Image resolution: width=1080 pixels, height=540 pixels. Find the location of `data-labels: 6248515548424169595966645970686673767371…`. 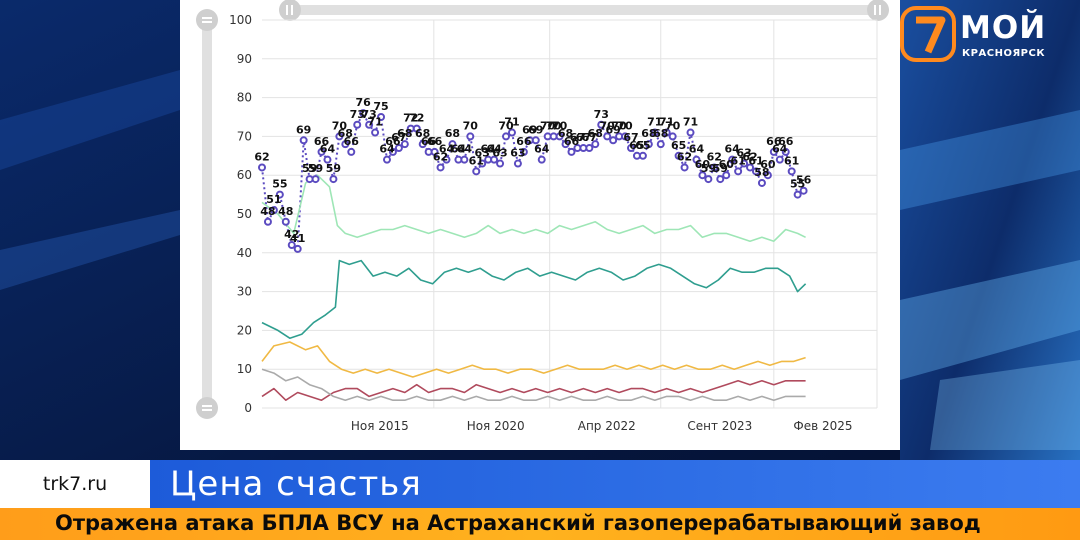

data-labels: 6248515548424169595966645970686673767371… is located at coordinates (532, 170).